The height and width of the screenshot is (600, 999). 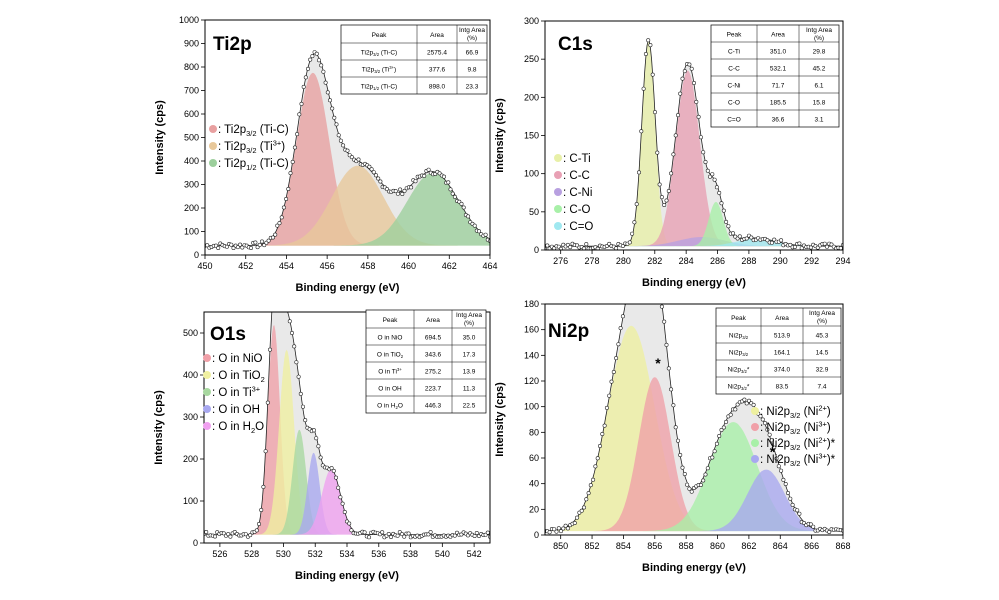 I want to click on x-tick-label: 858, so click(x=686, y=546).